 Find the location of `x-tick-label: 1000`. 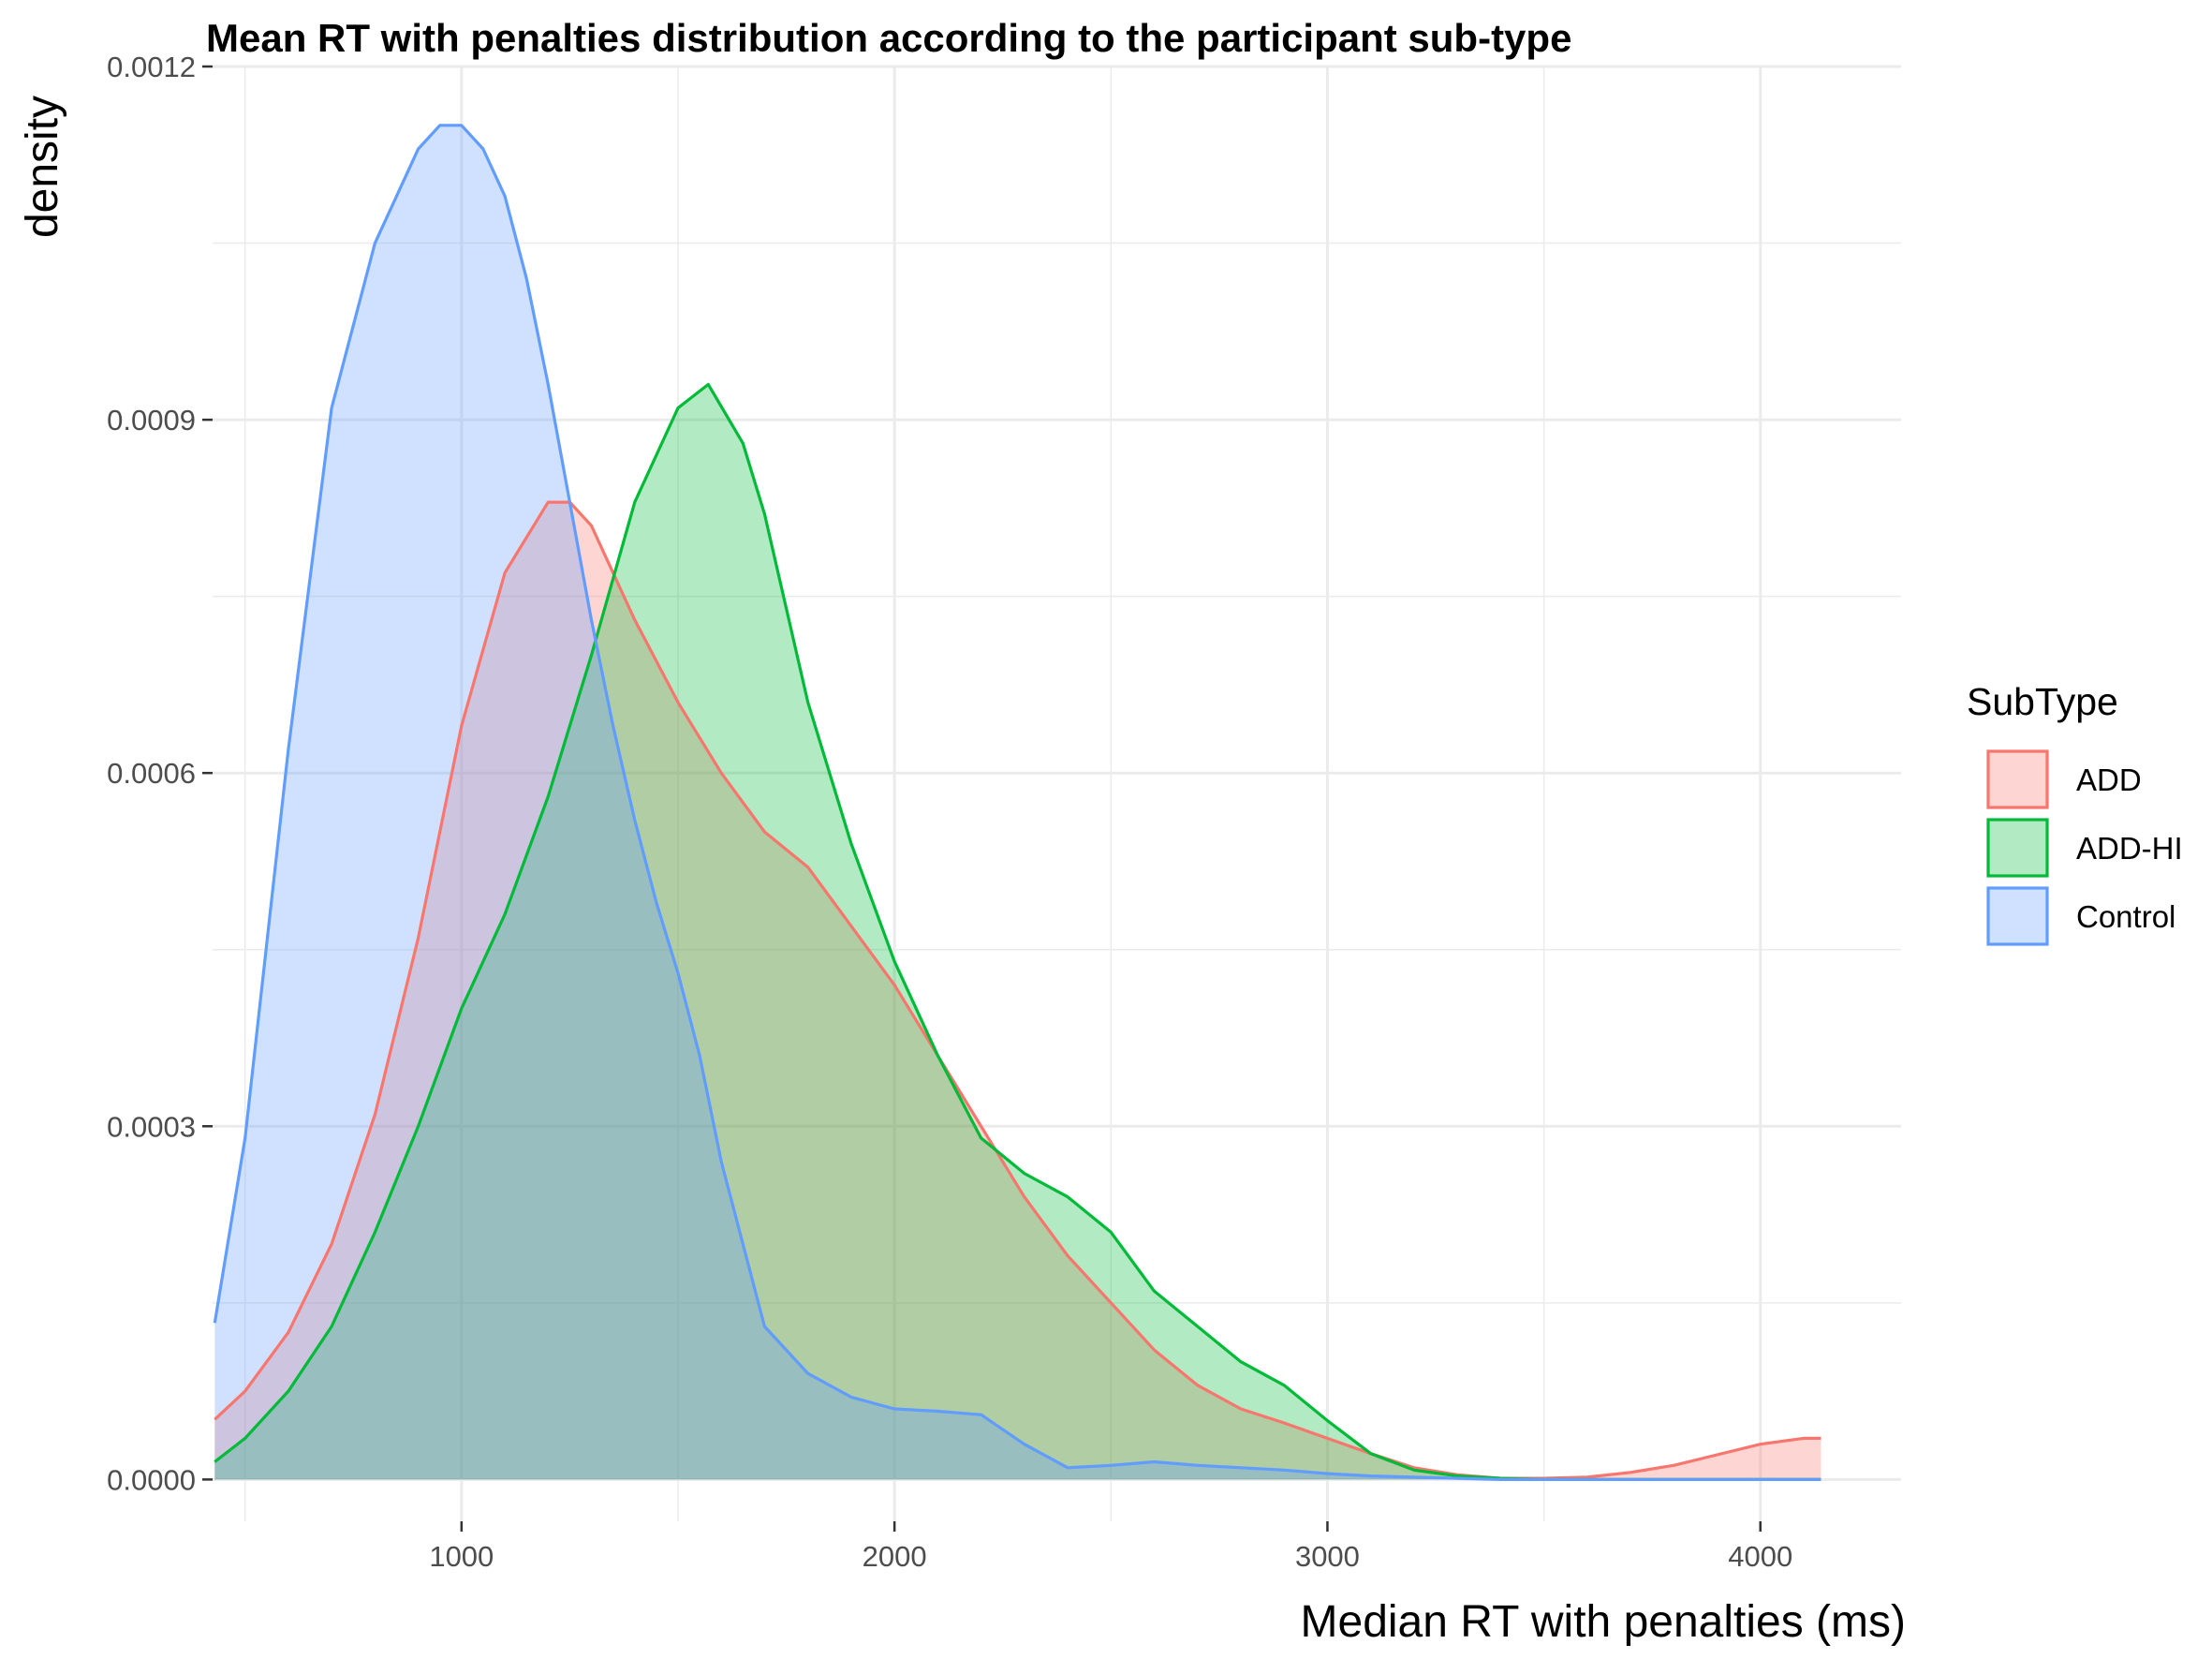

x-tick-label: 1000 is located at coordinates (461, 1557).